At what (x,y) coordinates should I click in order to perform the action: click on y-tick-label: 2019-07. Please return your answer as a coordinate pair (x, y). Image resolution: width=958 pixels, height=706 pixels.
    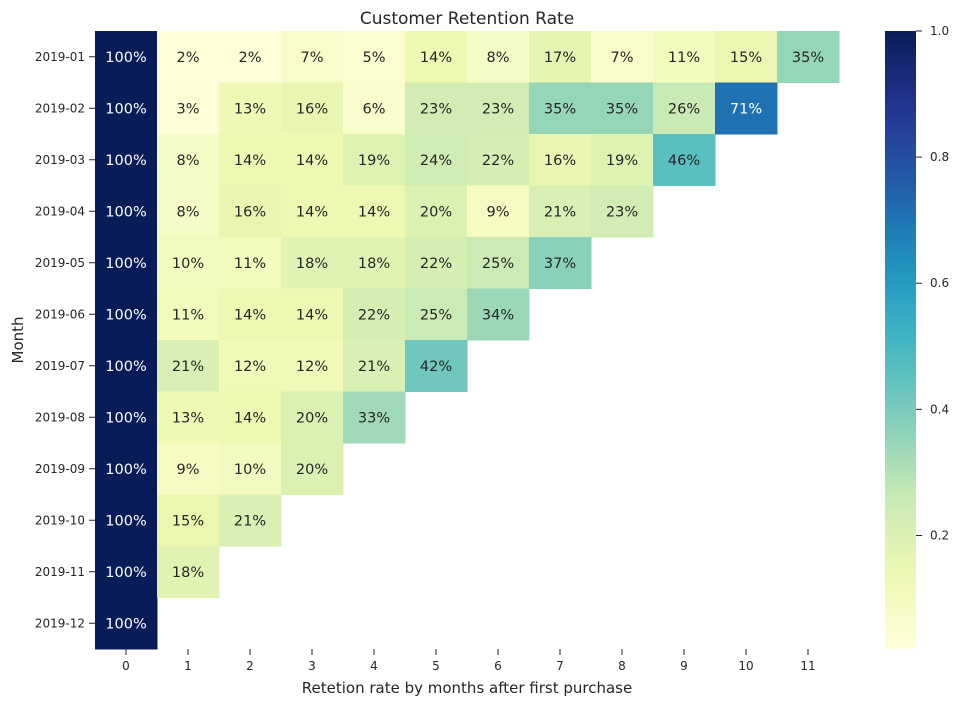
    Looking at the image, I should click on (60, 366).